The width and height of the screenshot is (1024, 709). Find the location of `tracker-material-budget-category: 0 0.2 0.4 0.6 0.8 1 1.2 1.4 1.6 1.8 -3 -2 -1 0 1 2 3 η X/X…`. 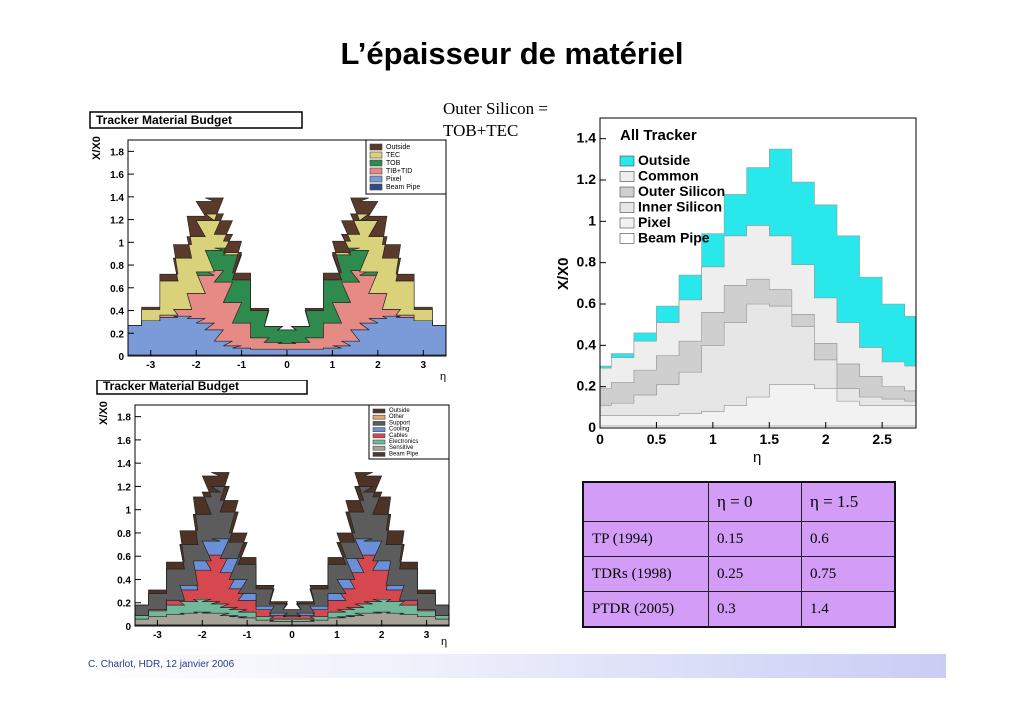

tracker-material-budget-category: 0 0.2 0.4 0.6 0.8 1 1.2 1.4 1.6 1.8 -3 -2 -1 0 1 2 3 η X/X… is located at coordinates (275, 518).